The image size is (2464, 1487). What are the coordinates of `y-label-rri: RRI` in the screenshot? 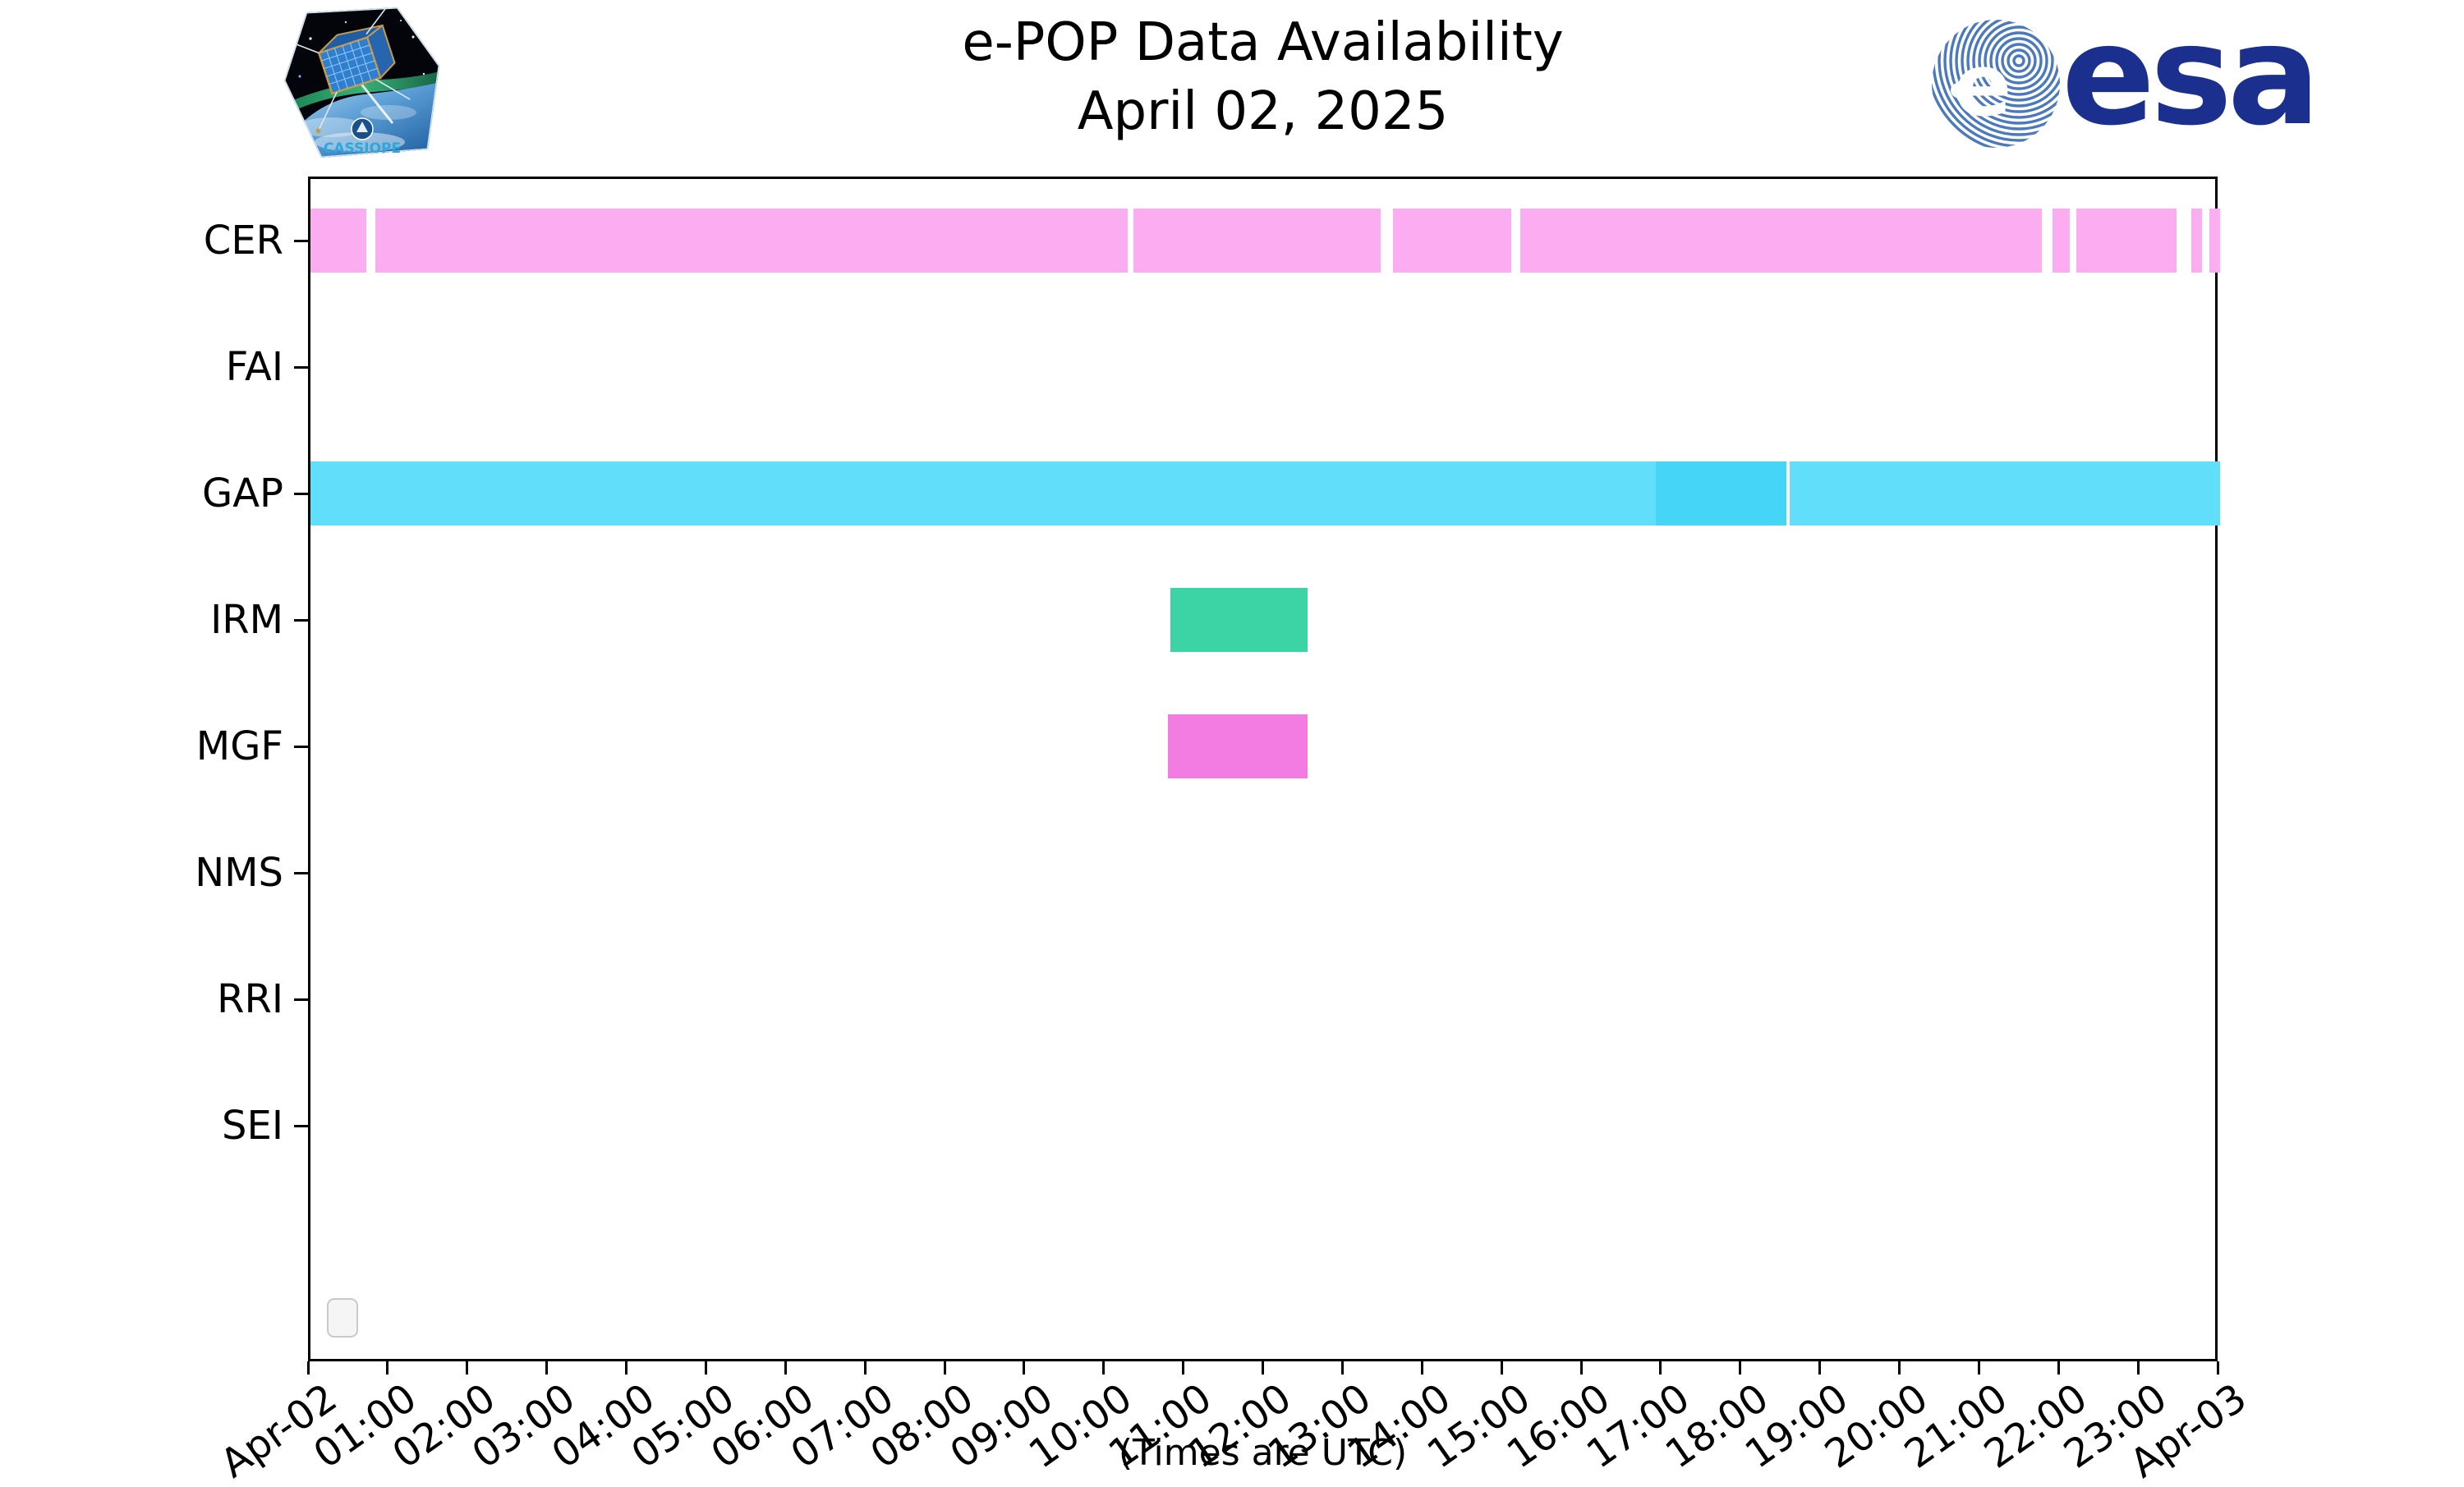 It's located at (250, 999).